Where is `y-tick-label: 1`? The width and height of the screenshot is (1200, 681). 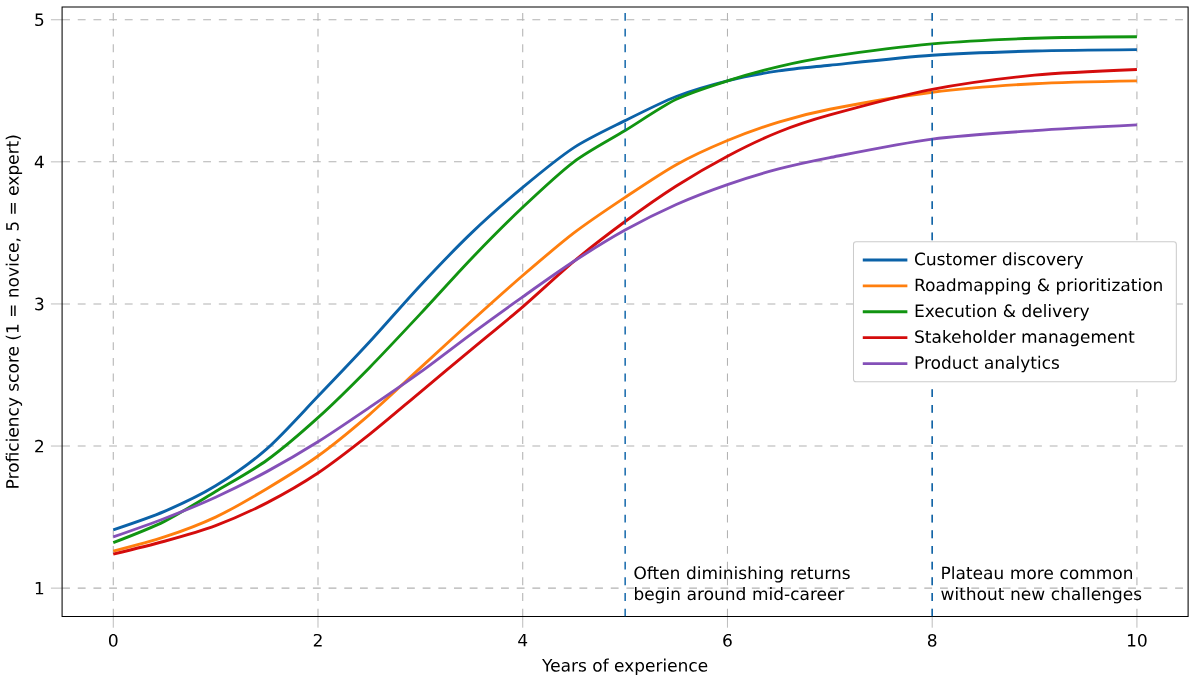
y-tick-label: 1 is located at coordinates (39, 588).